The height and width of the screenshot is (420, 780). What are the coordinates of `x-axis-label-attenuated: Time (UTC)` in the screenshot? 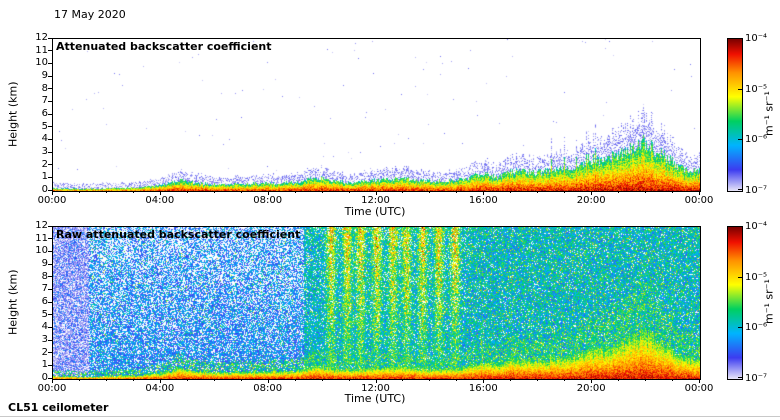 It's located at (375, 211).